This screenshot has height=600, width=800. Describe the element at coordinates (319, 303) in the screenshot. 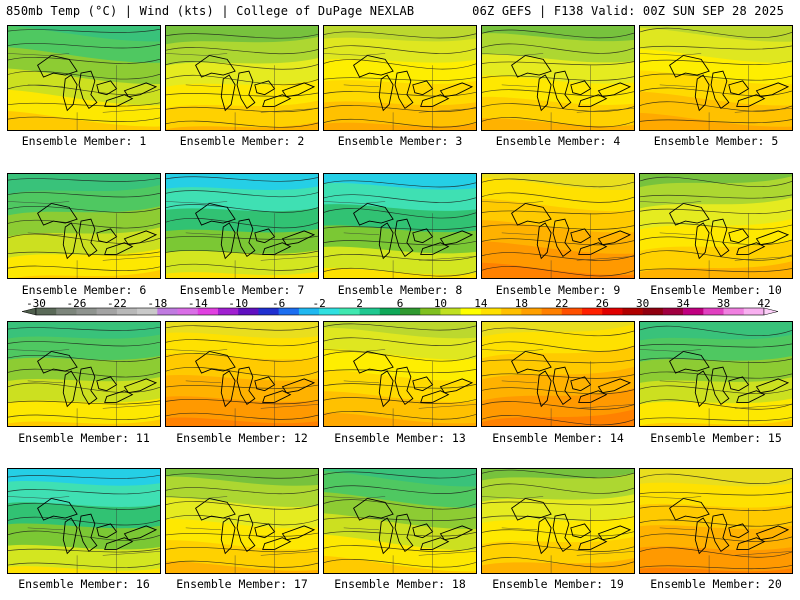

I see `color-scale-tick-label: -2` at that location.